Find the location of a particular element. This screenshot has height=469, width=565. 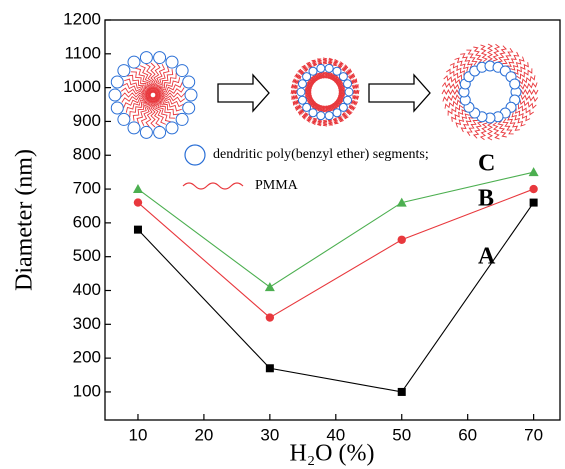

x-tick-label: 10 is located at coordinates (138, 434).